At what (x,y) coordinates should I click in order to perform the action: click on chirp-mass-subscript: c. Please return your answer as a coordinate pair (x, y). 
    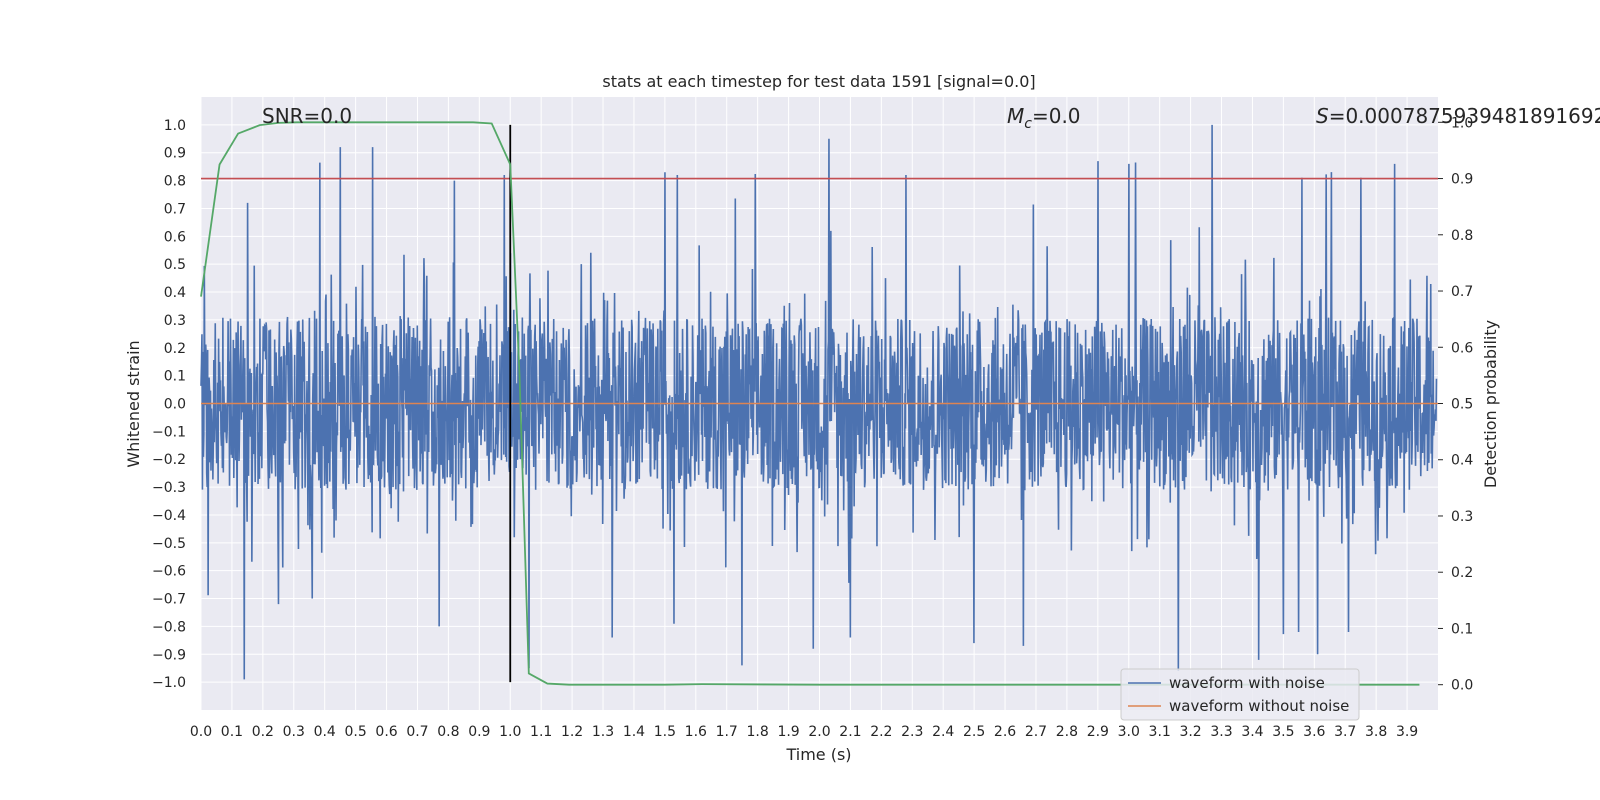
    Looking at the image, I should click on (1028, 124).